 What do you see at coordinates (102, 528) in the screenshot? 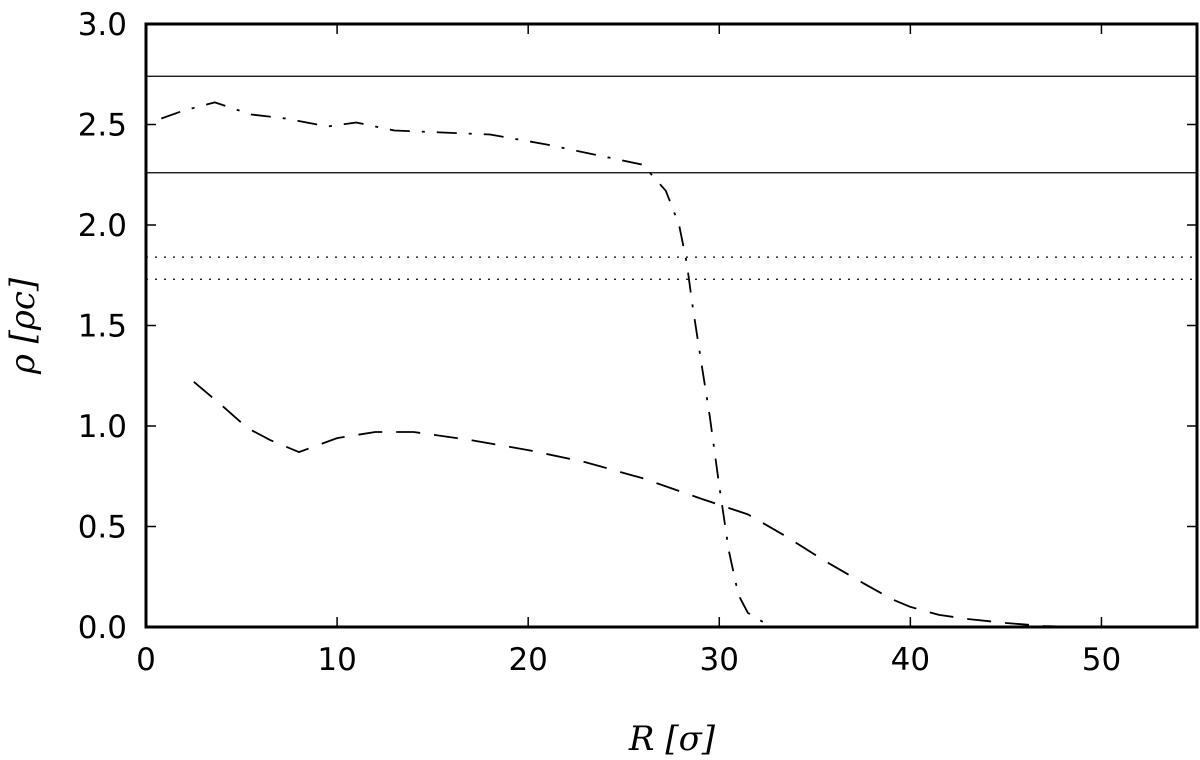
I see `y-tick-label: 0.5` at bounding box center [102, 528].